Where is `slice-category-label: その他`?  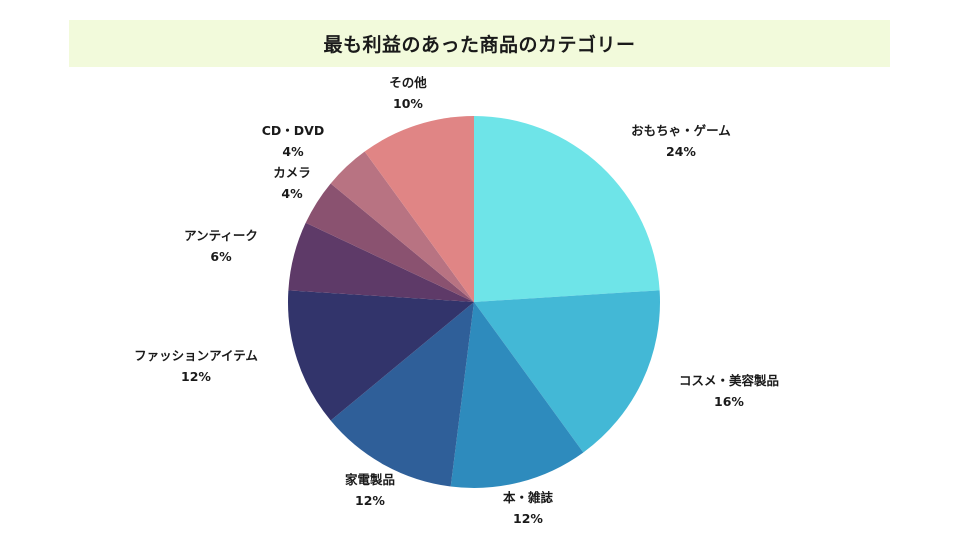 slice-category-label: その他 is located at coordinates (408, 82).